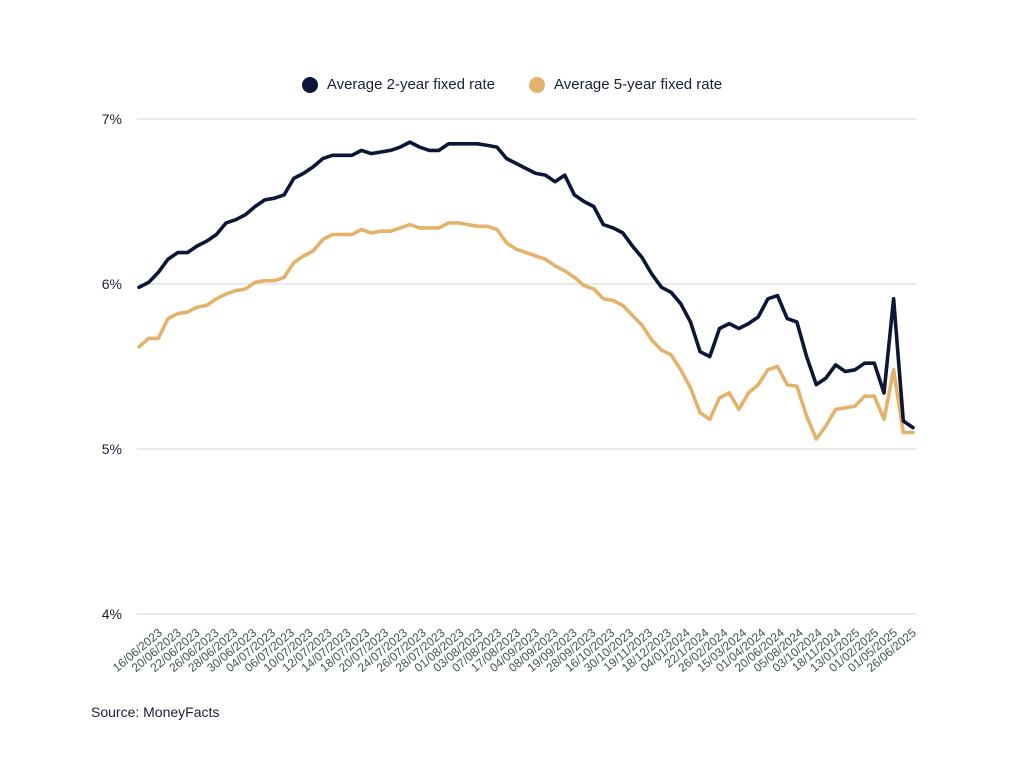 The image size is (1024, 768). What do you see at coordinates (309, 84) in the screenshot?
I see `legend-dot-2yr` at bounding box center [309, 84].